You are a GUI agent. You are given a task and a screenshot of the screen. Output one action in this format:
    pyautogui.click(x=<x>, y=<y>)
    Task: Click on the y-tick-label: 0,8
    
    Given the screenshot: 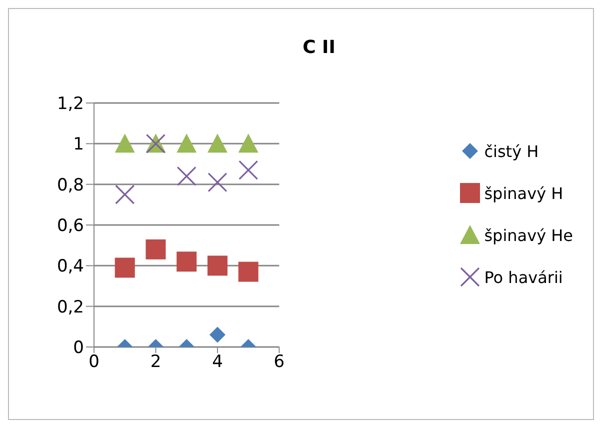 What is the action you would take?
    pyautogui.click(x=70, y=185)
    